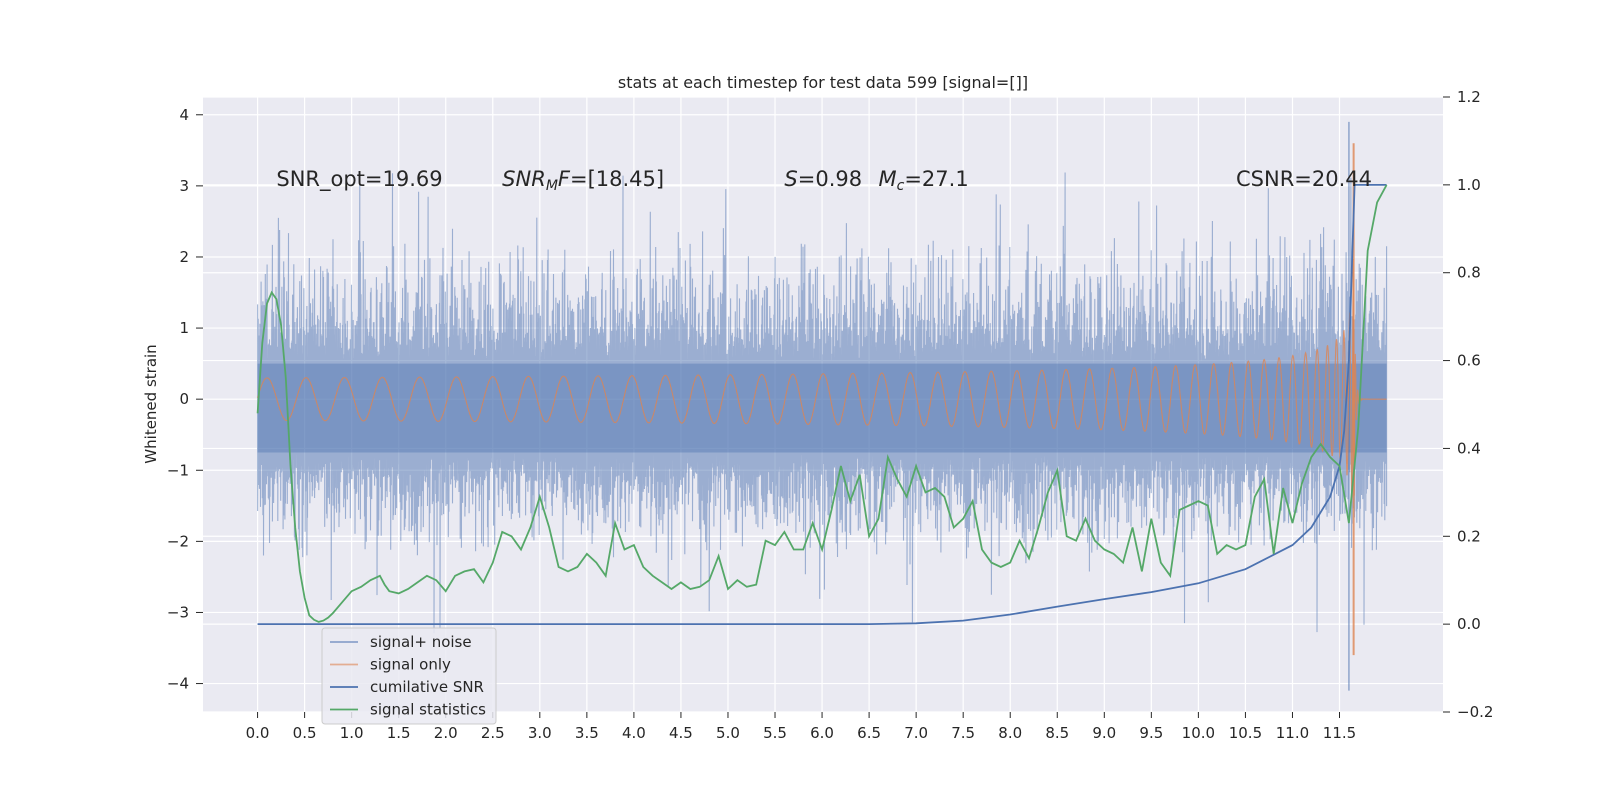 The width and height of the screenshot is (1600, 800). Describe the element at coordinates (583, 180) in the screenshot. I see `annotation-snr-mf: SNRMF=[18.45]` at that location.